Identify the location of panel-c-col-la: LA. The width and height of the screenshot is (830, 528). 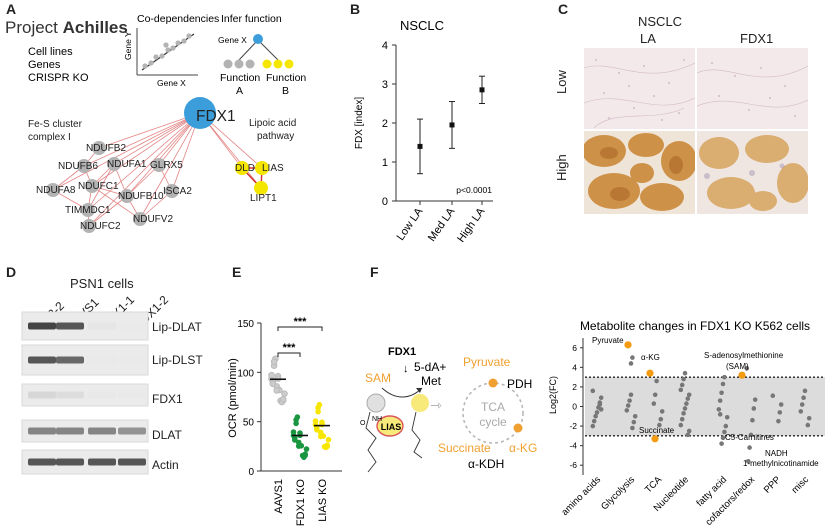
(648, 38).